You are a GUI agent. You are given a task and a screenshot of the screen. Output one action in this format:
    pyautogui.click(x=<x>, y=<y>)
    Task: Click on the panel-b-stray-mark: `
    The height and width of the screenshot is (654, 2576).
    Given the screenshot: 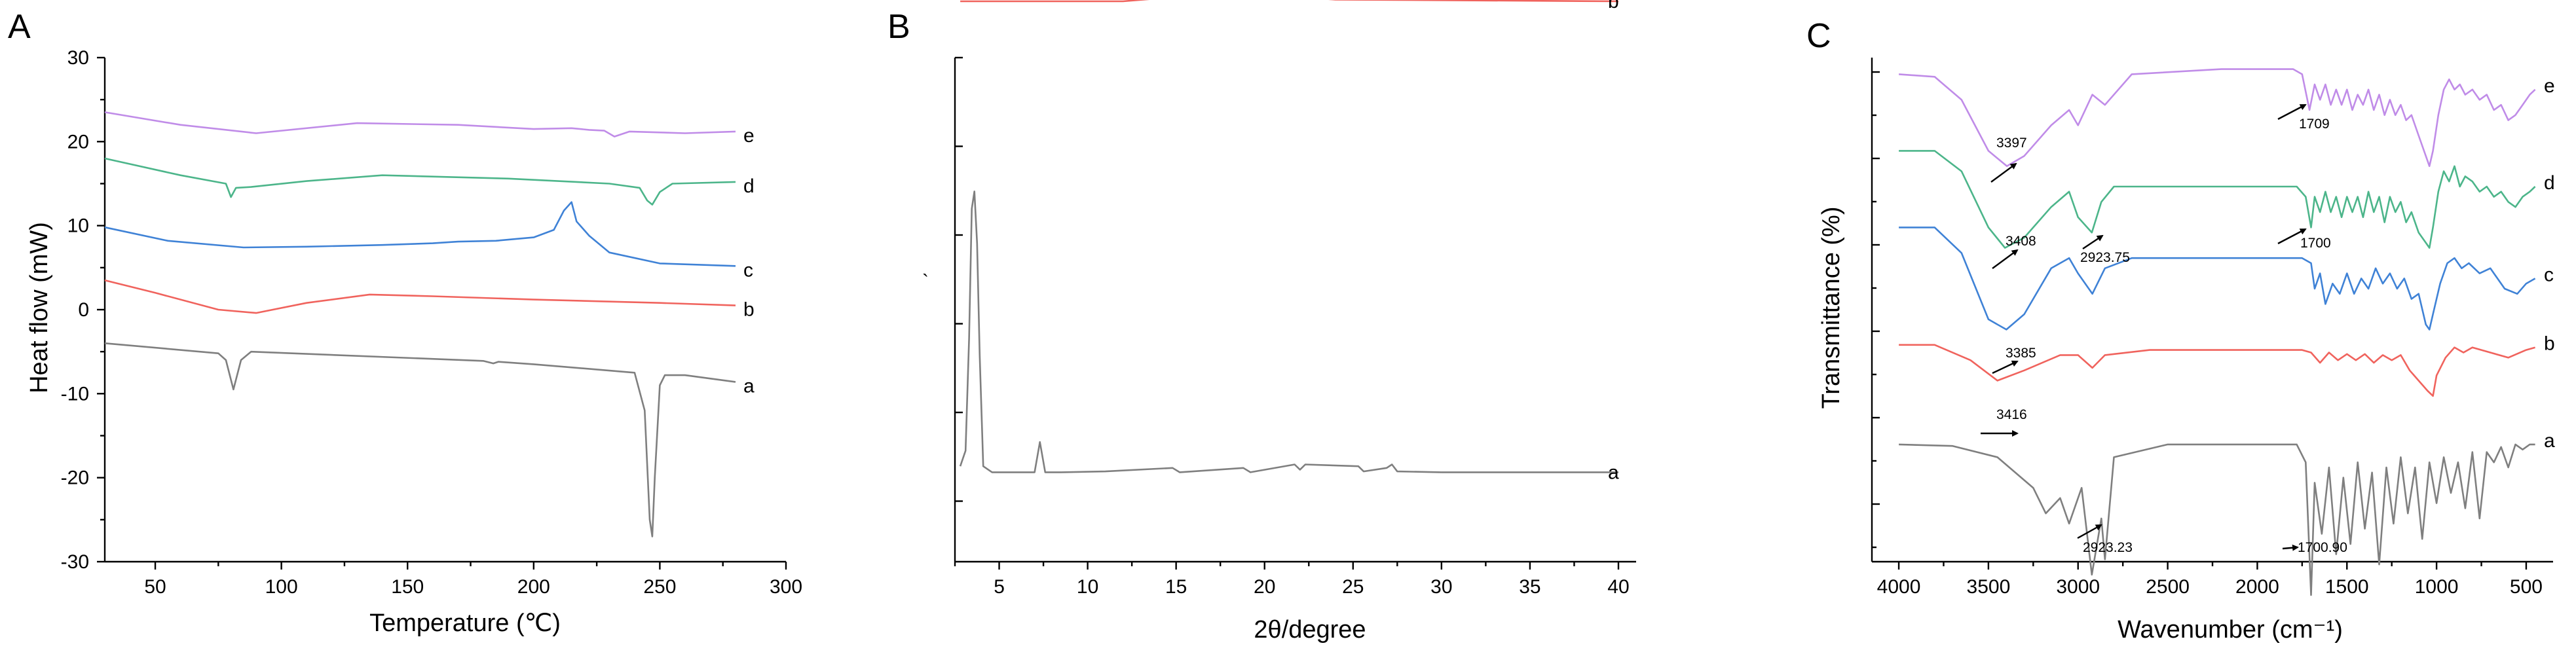 What is the action you would take?
    pyautogui.click(x=925, y=282)
    